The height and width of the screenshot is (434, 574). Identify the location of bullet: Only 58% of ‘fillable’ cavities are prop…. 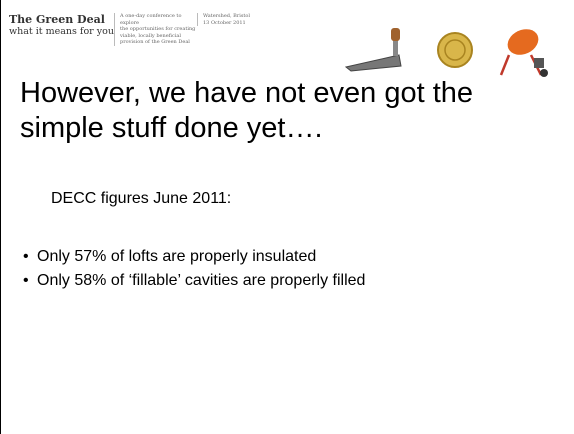
(194, 281).